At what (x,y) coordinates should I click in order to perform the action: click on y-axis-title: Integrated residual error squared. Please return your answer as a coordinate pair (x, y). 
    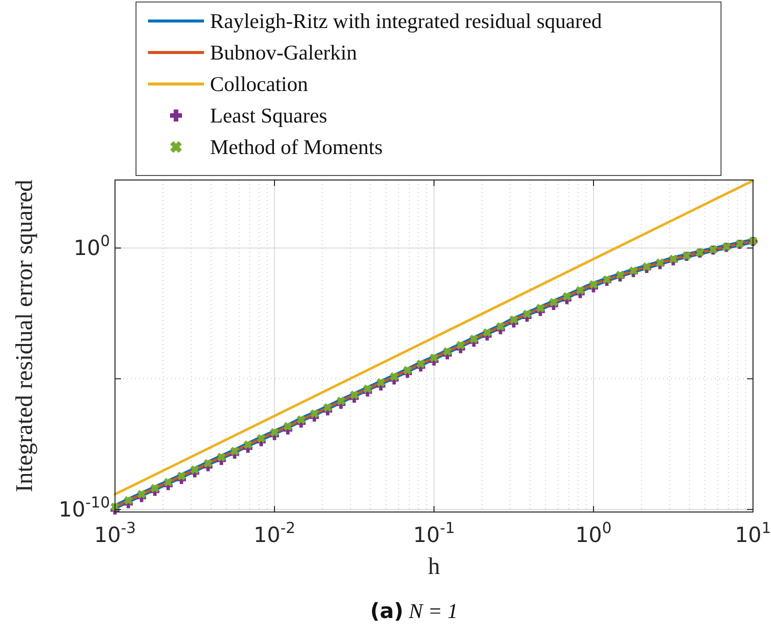
    Looking at the image, I should click on (25, 336).